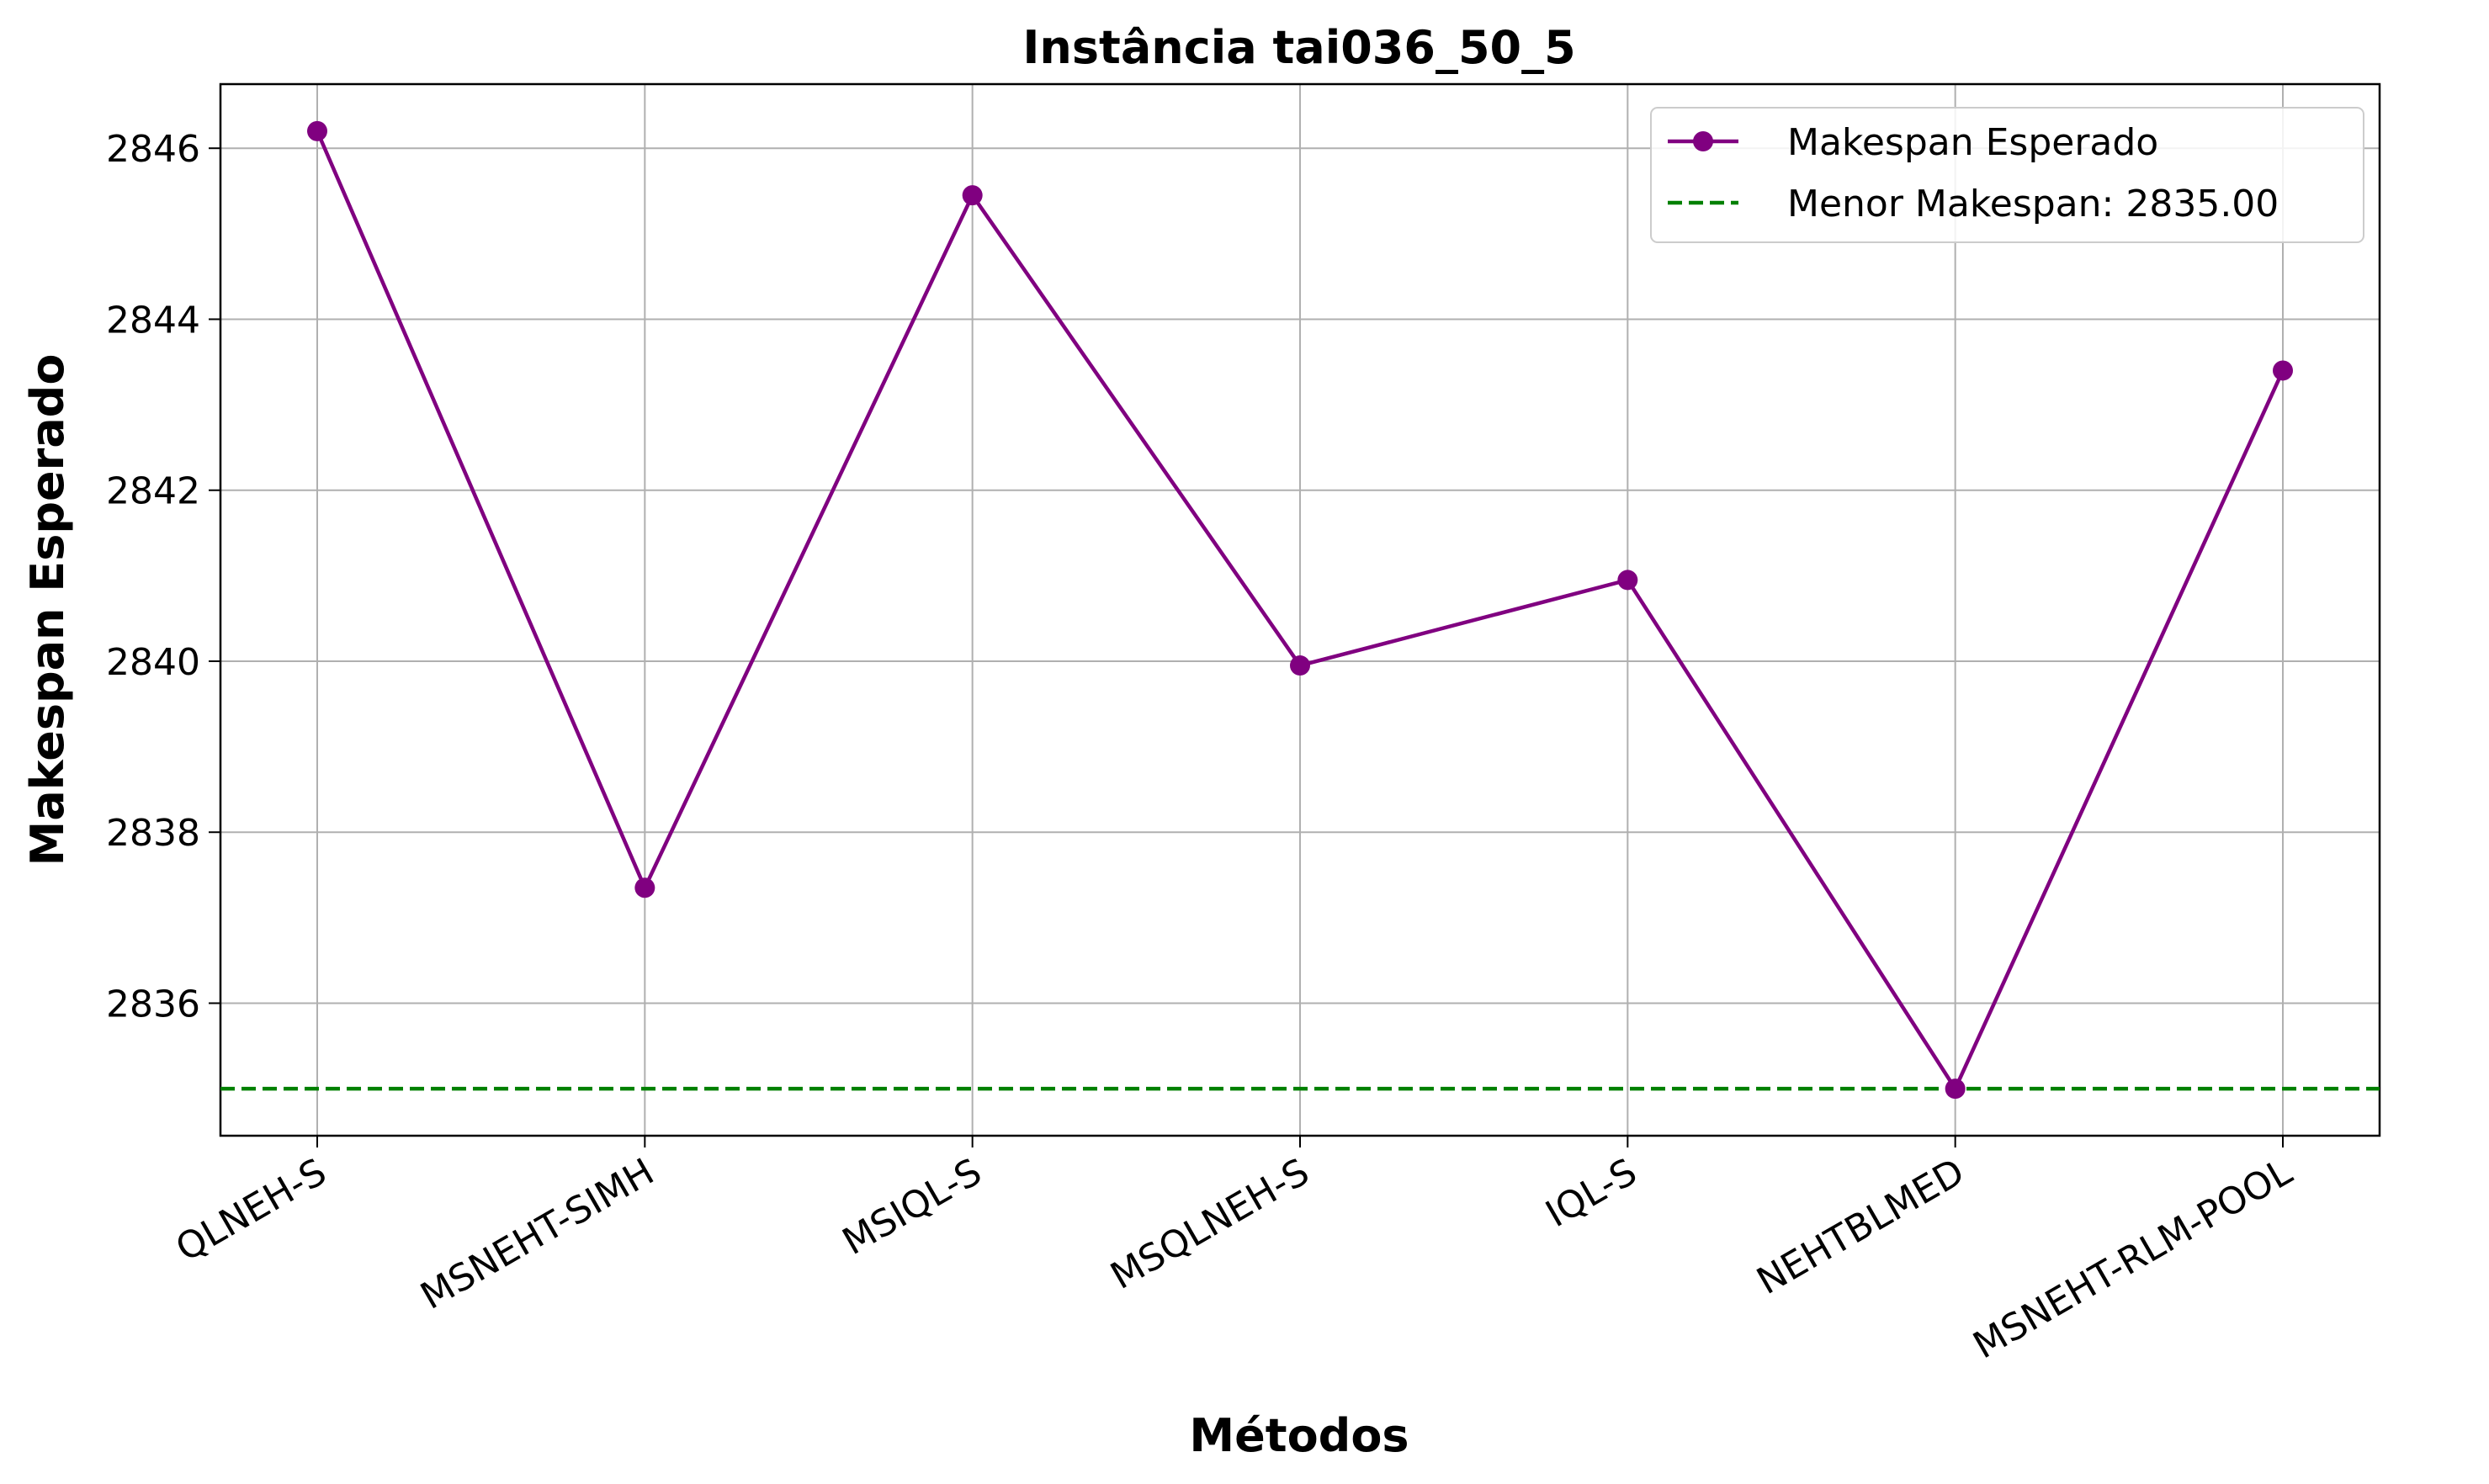  What do you see at coordinates (1210, 1223) in the screenshot?
I see `x-tick-label: MSQLNEH-S` at bounding box center [1210, 1223].